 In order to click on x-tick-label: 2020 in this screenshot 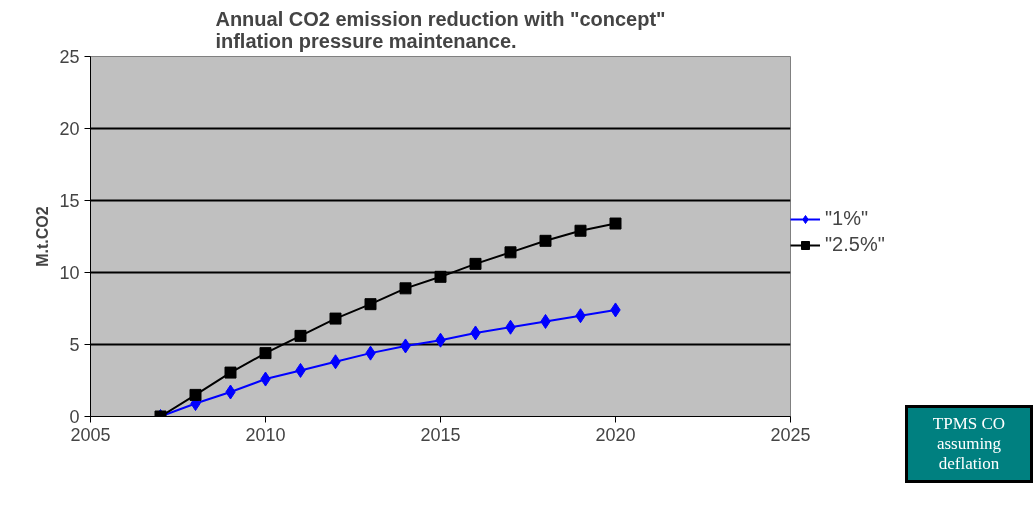, I will do `click(615, 434)`.